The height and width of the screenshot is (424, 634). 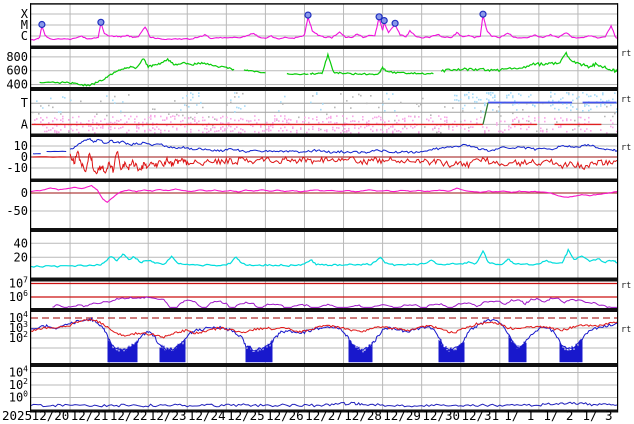 I want to click on x-tick-label: 12/26, so click(x=285, y=415).